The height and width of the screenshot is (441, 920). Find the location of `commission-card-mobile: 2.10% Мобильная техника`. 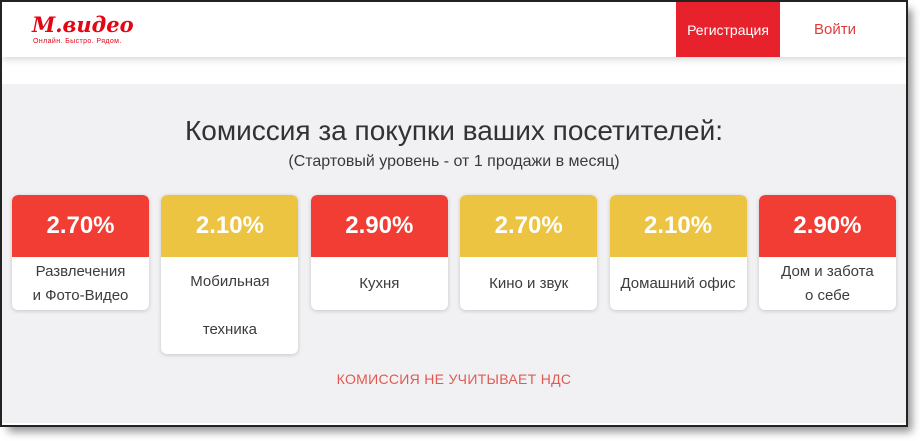

commission-card-mobile: 2.10% Мобильная техника is located at coordinates (230, 274).